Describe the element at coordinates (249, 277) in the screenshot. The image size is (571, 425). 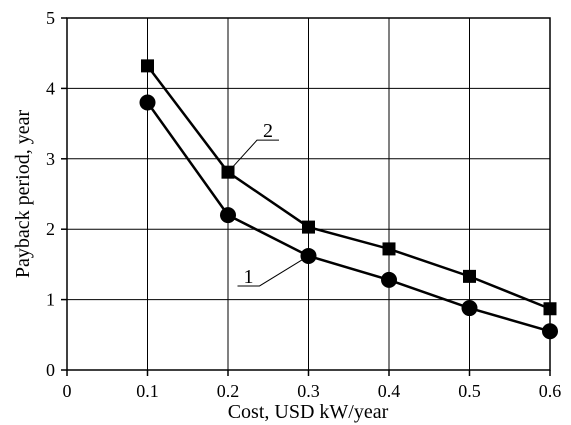
I see `series-1-label: 1` at that location.